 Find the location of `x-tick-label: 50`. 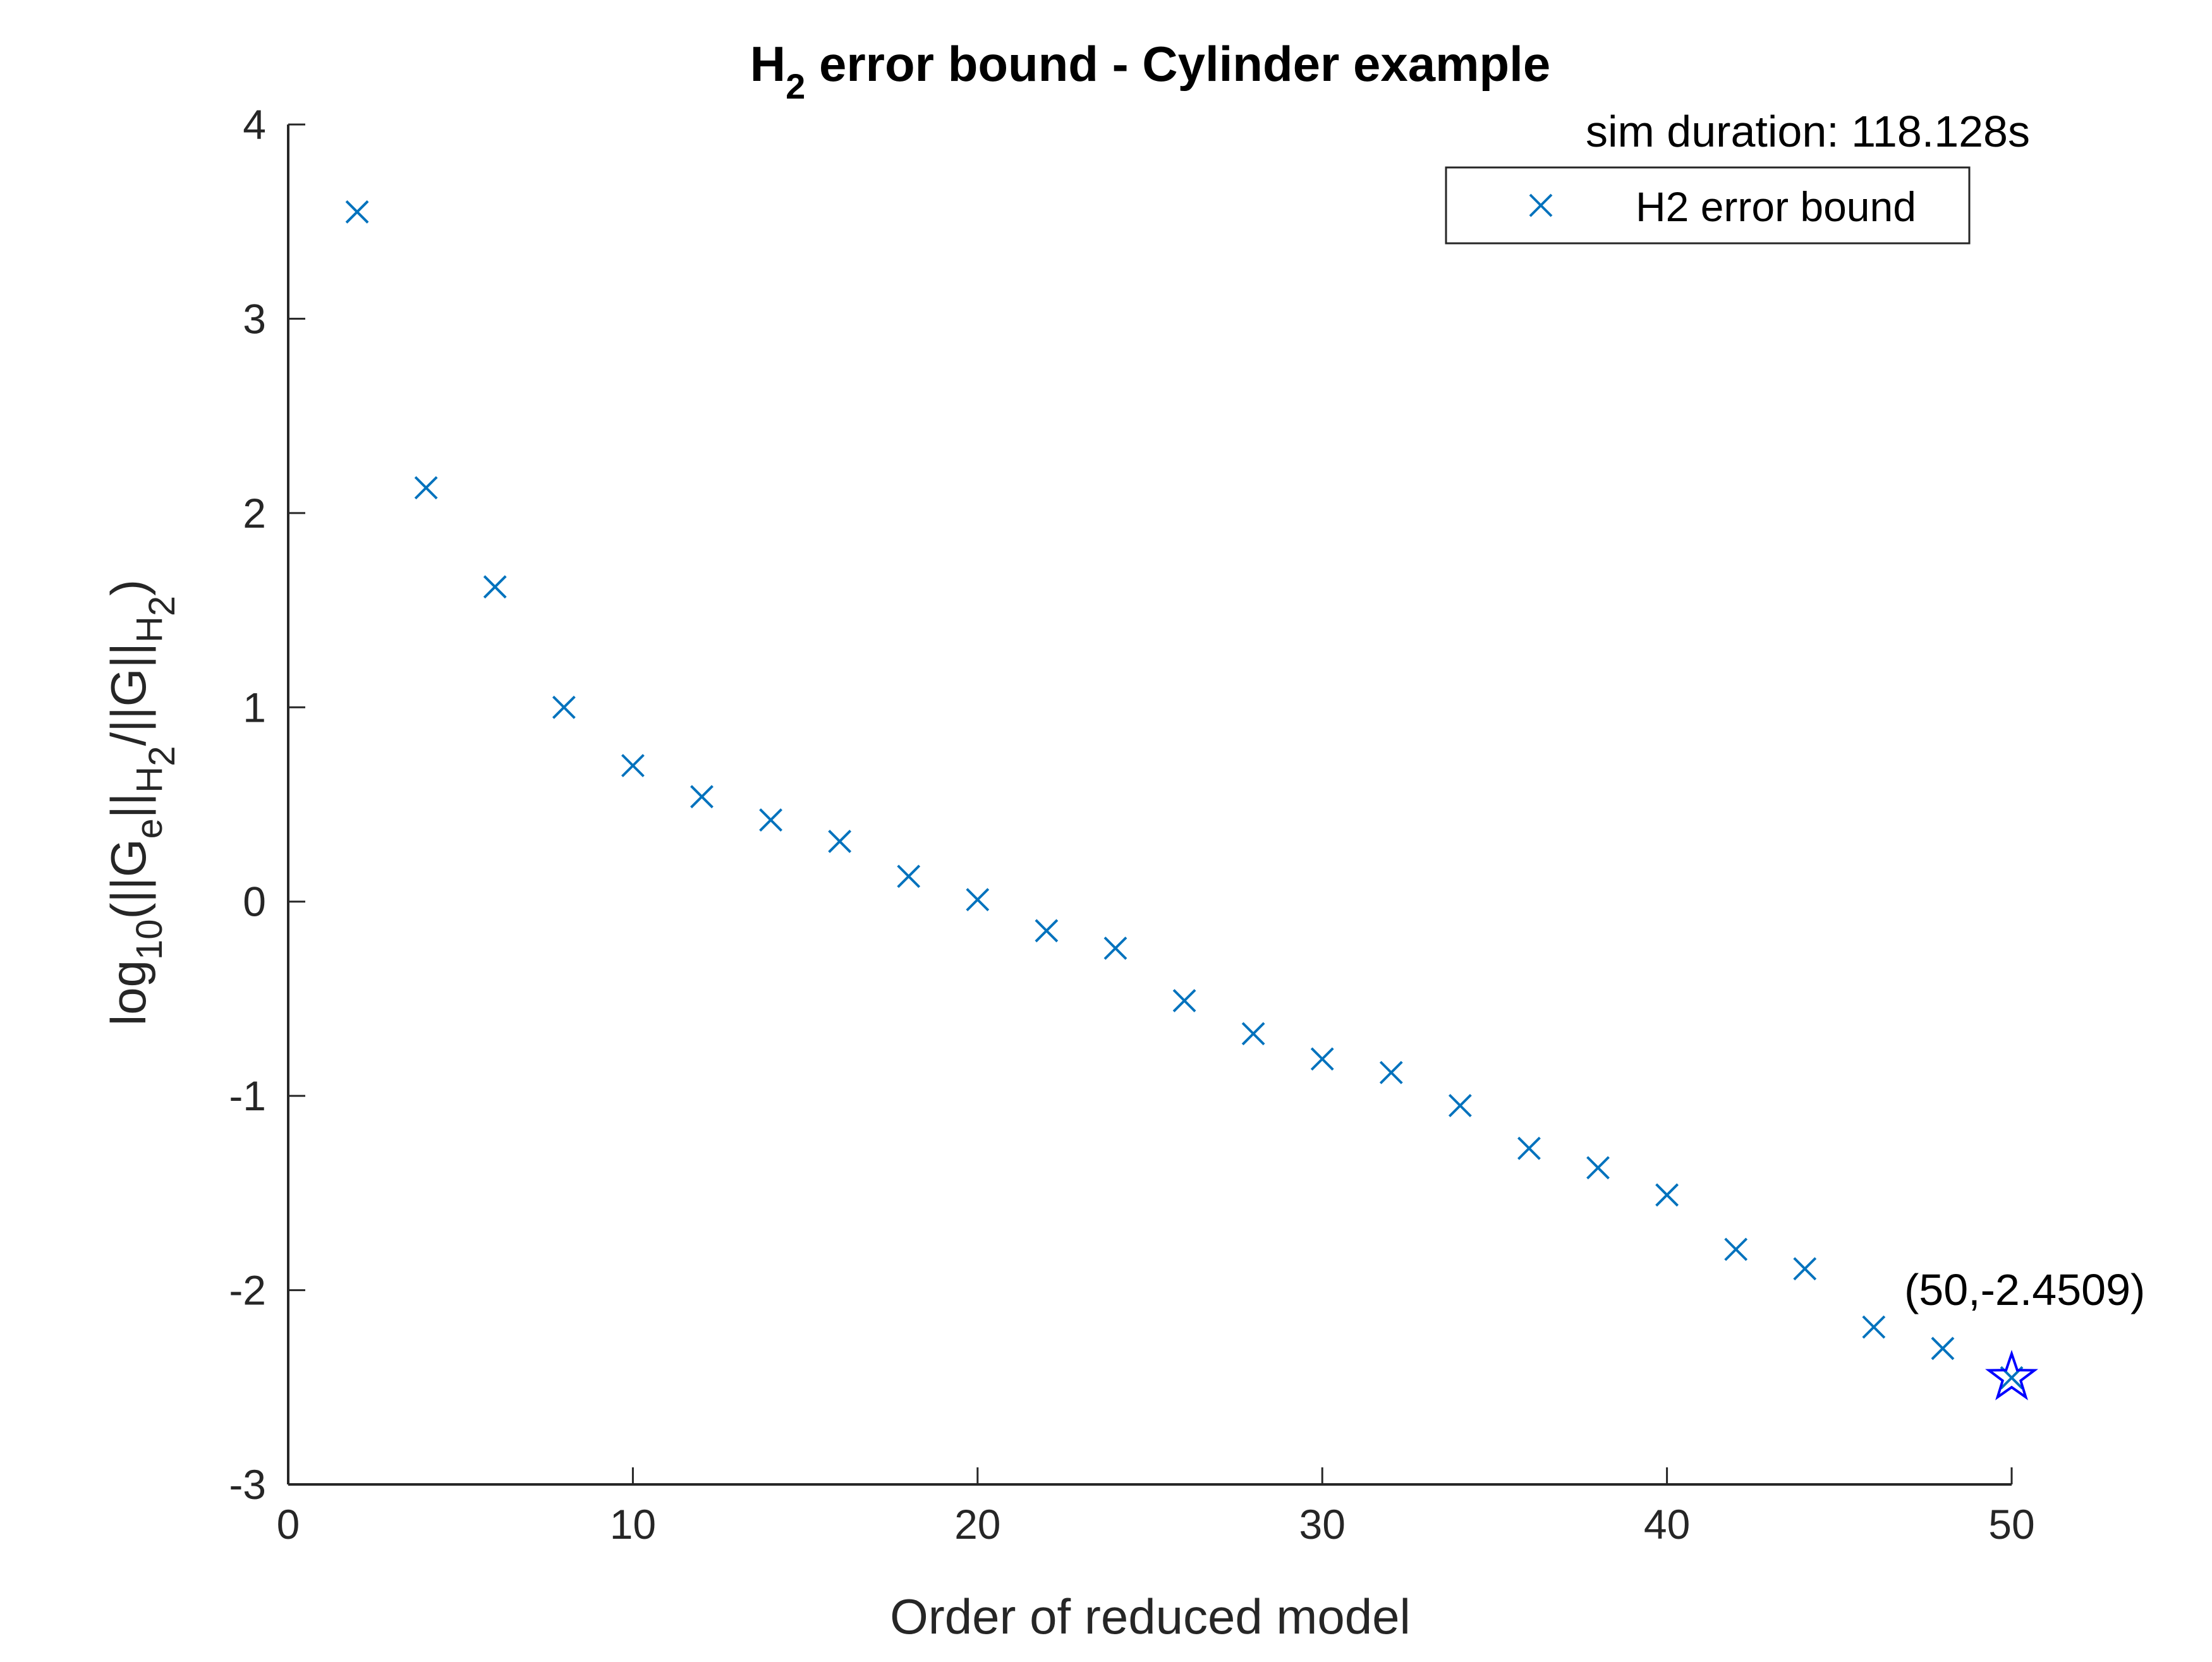

x-tick-label: 50 is located at coordinates (2011, 1524).